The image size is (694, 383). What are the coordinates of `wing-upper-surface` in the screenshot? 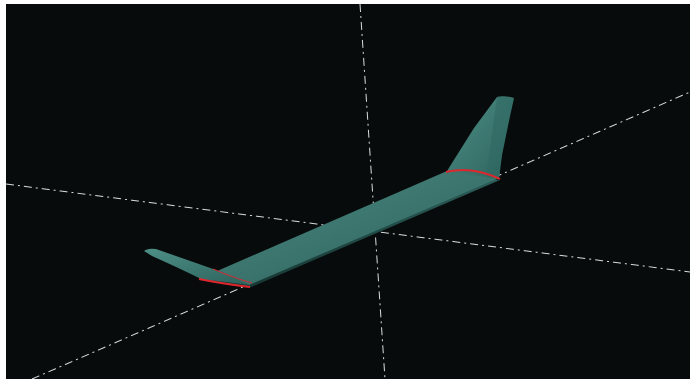 It's located at (350, 228).